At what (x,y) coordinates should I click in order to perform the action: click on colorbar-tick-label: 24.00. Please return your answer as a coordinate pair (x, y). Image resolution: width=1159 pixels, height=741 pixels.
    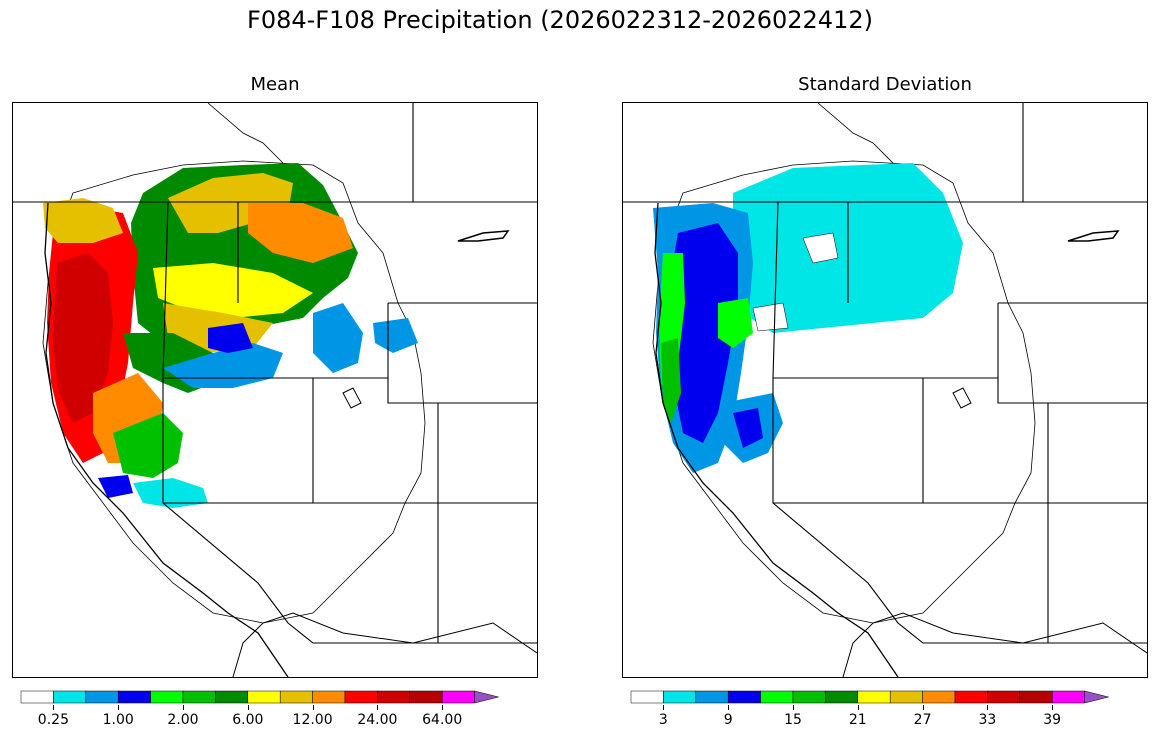
    Looking at the image, I should click on (377, 720).